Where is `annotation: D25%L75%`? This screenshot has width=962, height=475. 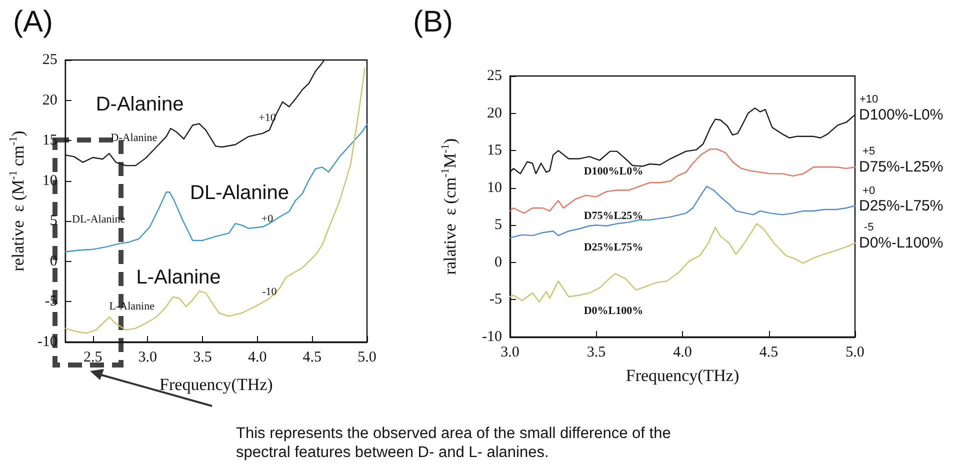 annotation: D25%L75% is located at coordinates (614, 247).